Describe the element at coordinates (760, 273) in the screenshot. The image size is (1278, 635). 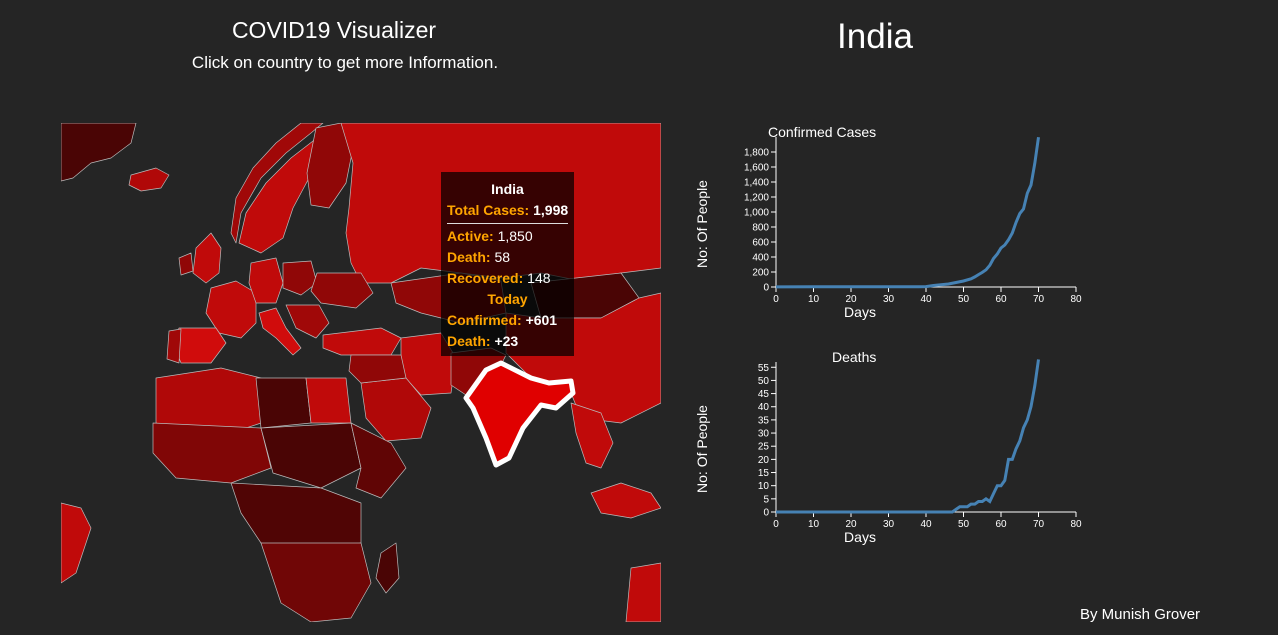
I see `y-tick-label: 200` at that location.